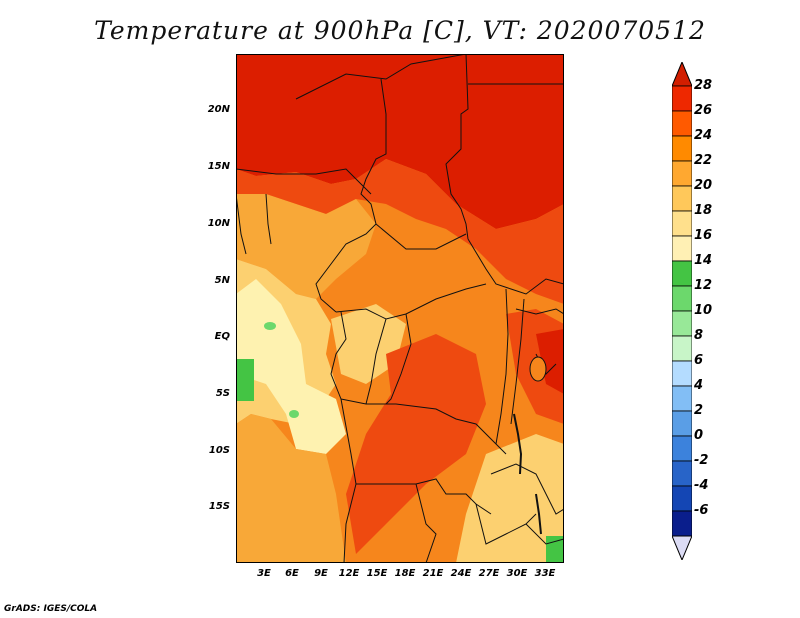 The width and height of the screenshot is (800, 618). I want to click on colorbar-label: 28, so click(703, 85).